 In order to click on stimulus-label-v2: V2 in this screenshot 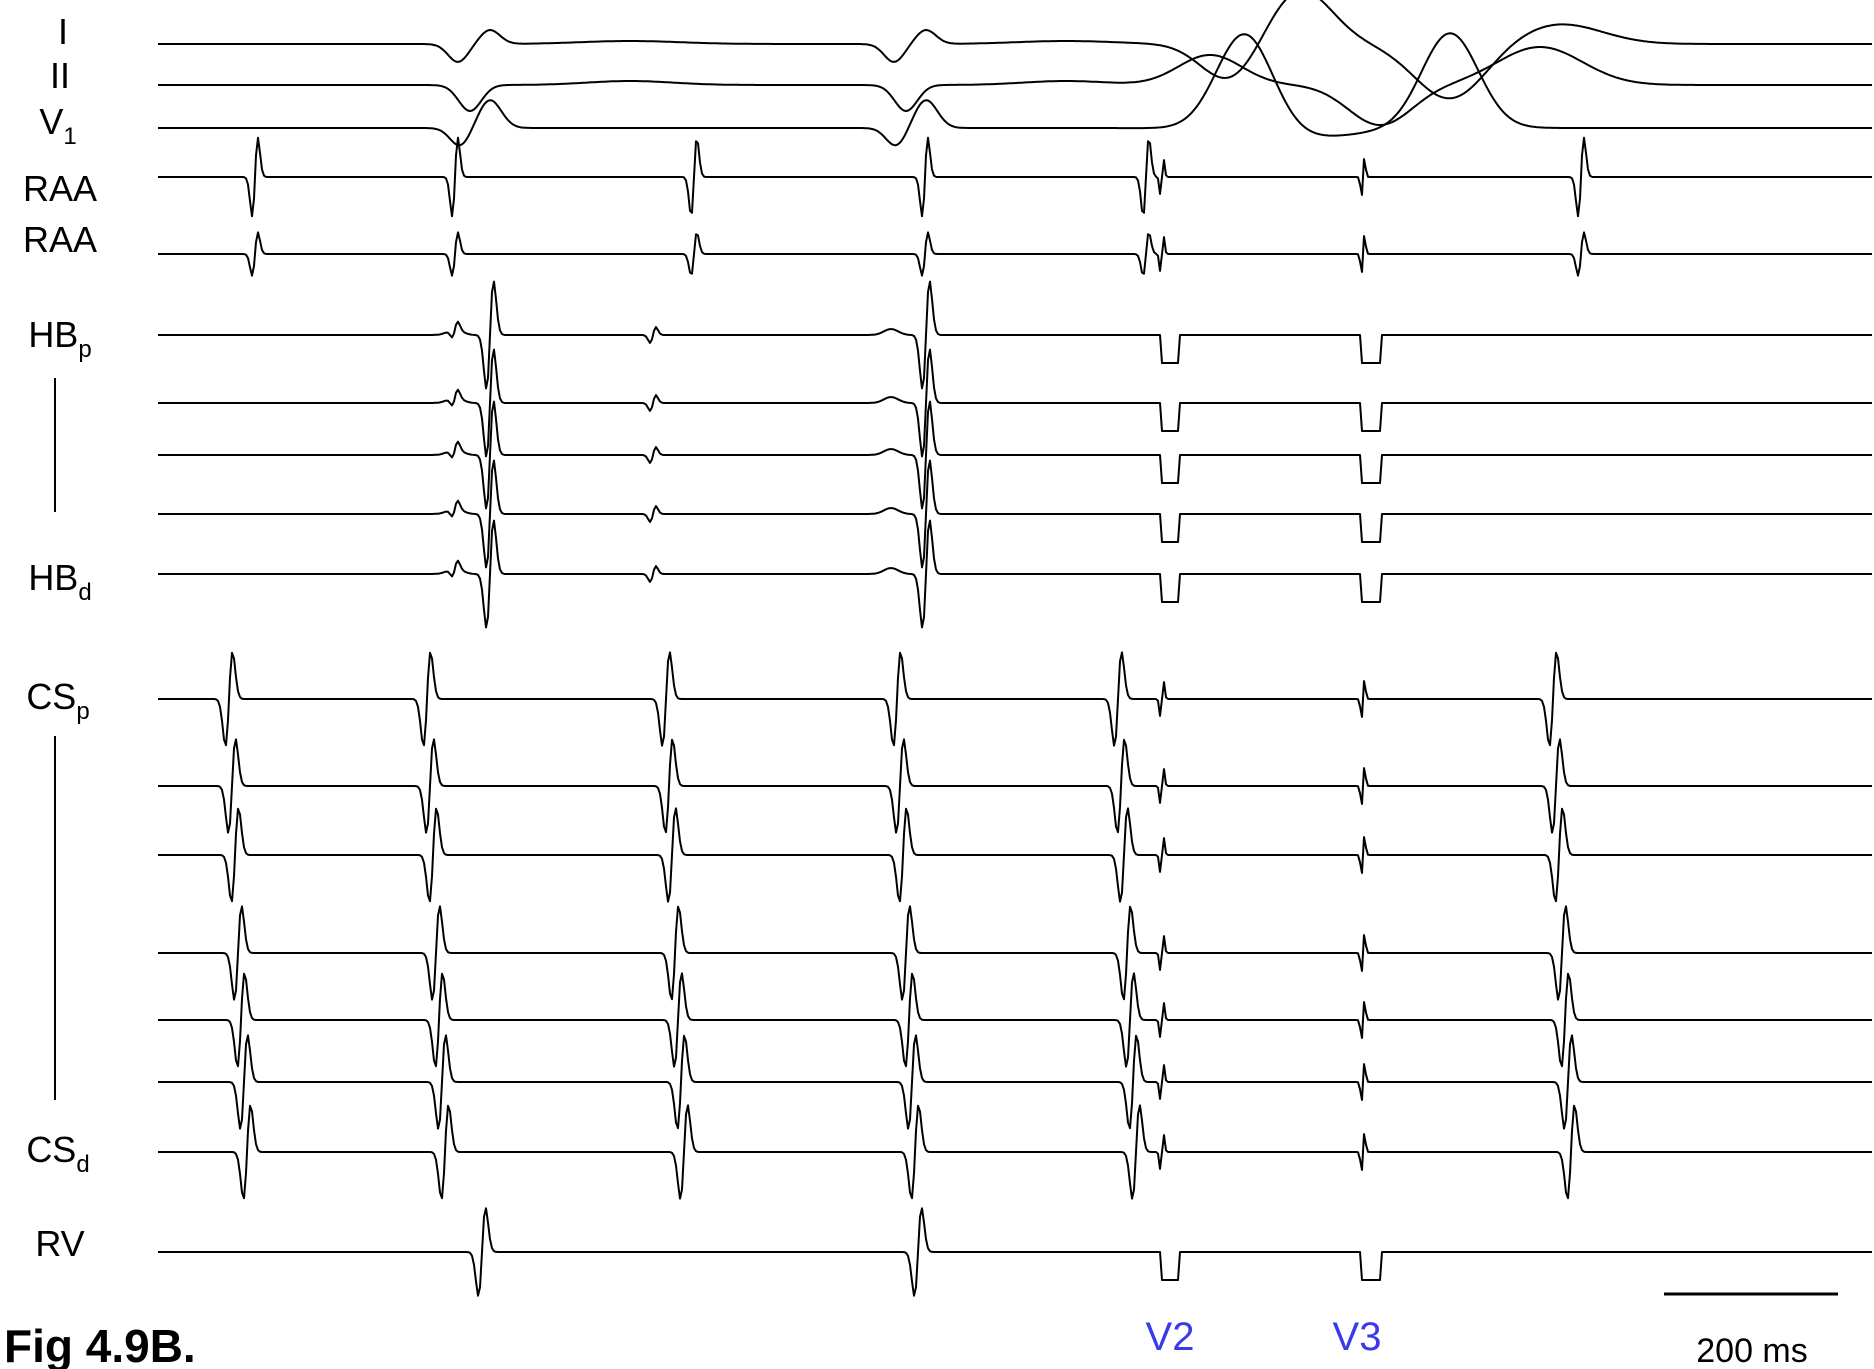, I will do `click(1170, 1337)`.